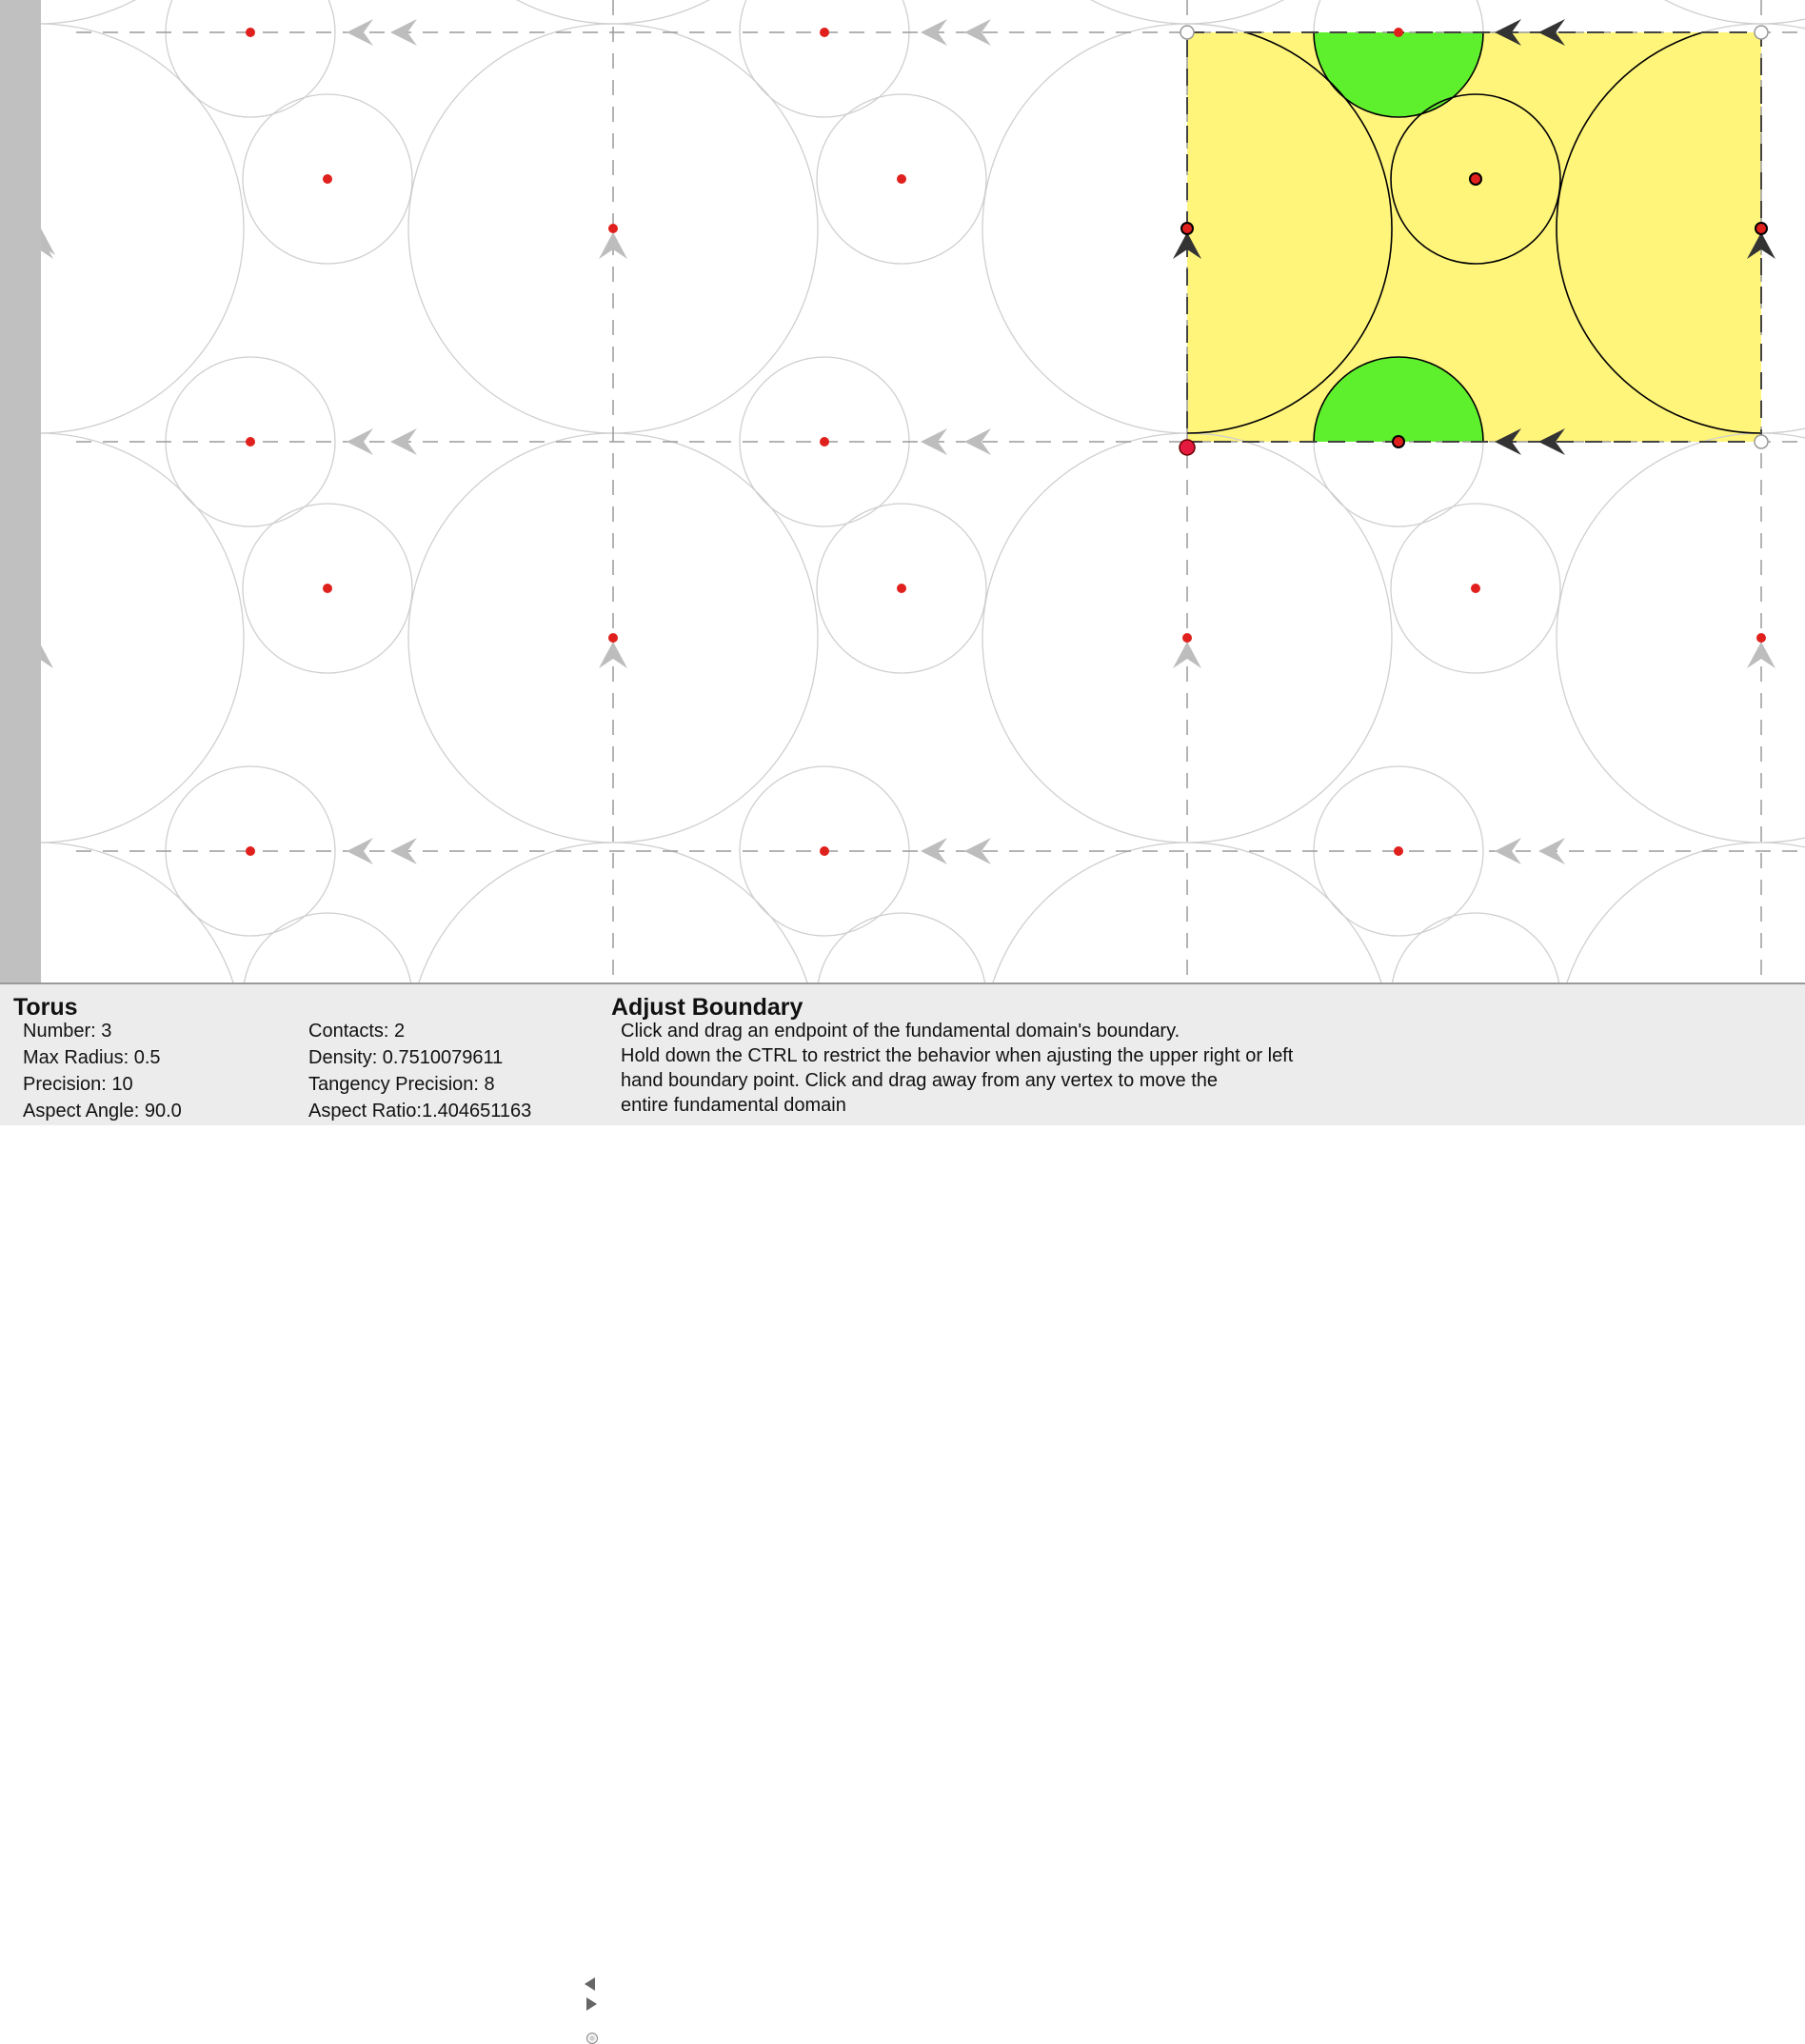  I want to click on tool-description-line: entire fundamental domain, so click(733, 1105).